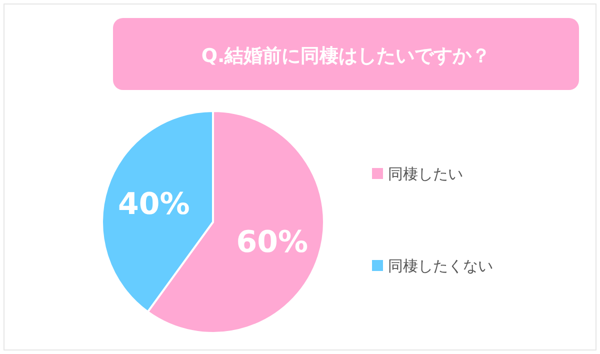  Describe the element at coordinates (272, 242) in the screenshot. I see `data-label: 60%` at that location.